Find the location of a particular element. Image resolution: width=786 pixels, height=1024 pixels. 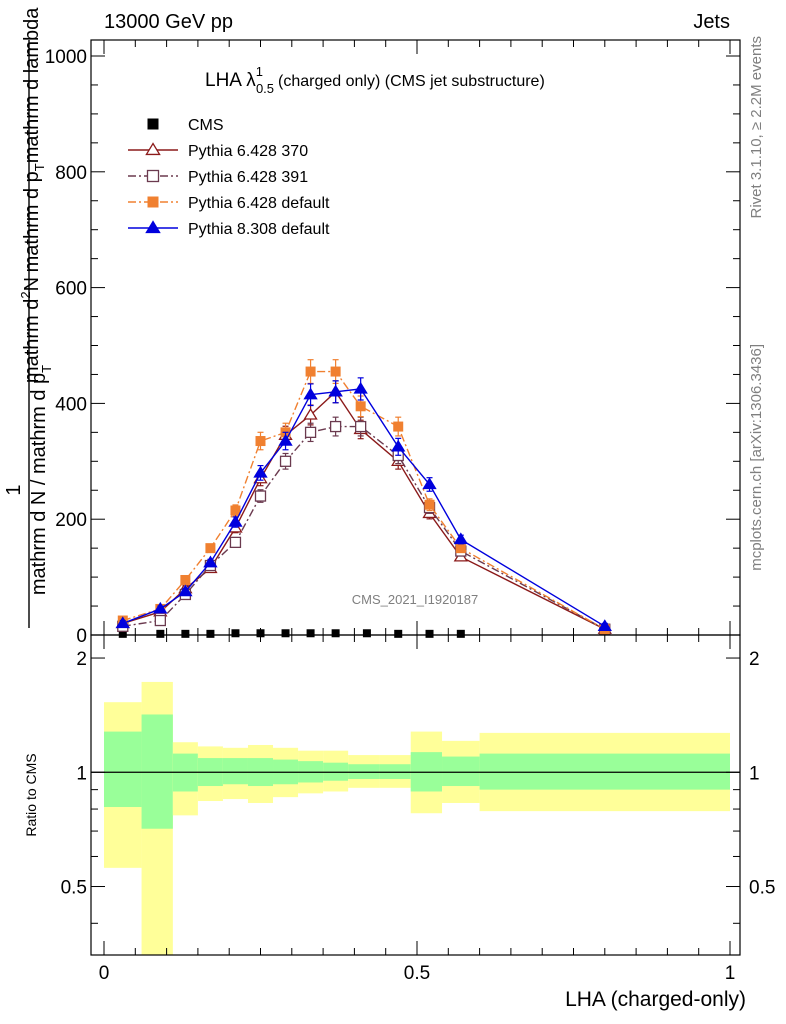

y-label-denominator: mathrm d N / mathrm d pT is located at coordinates (41, 480).